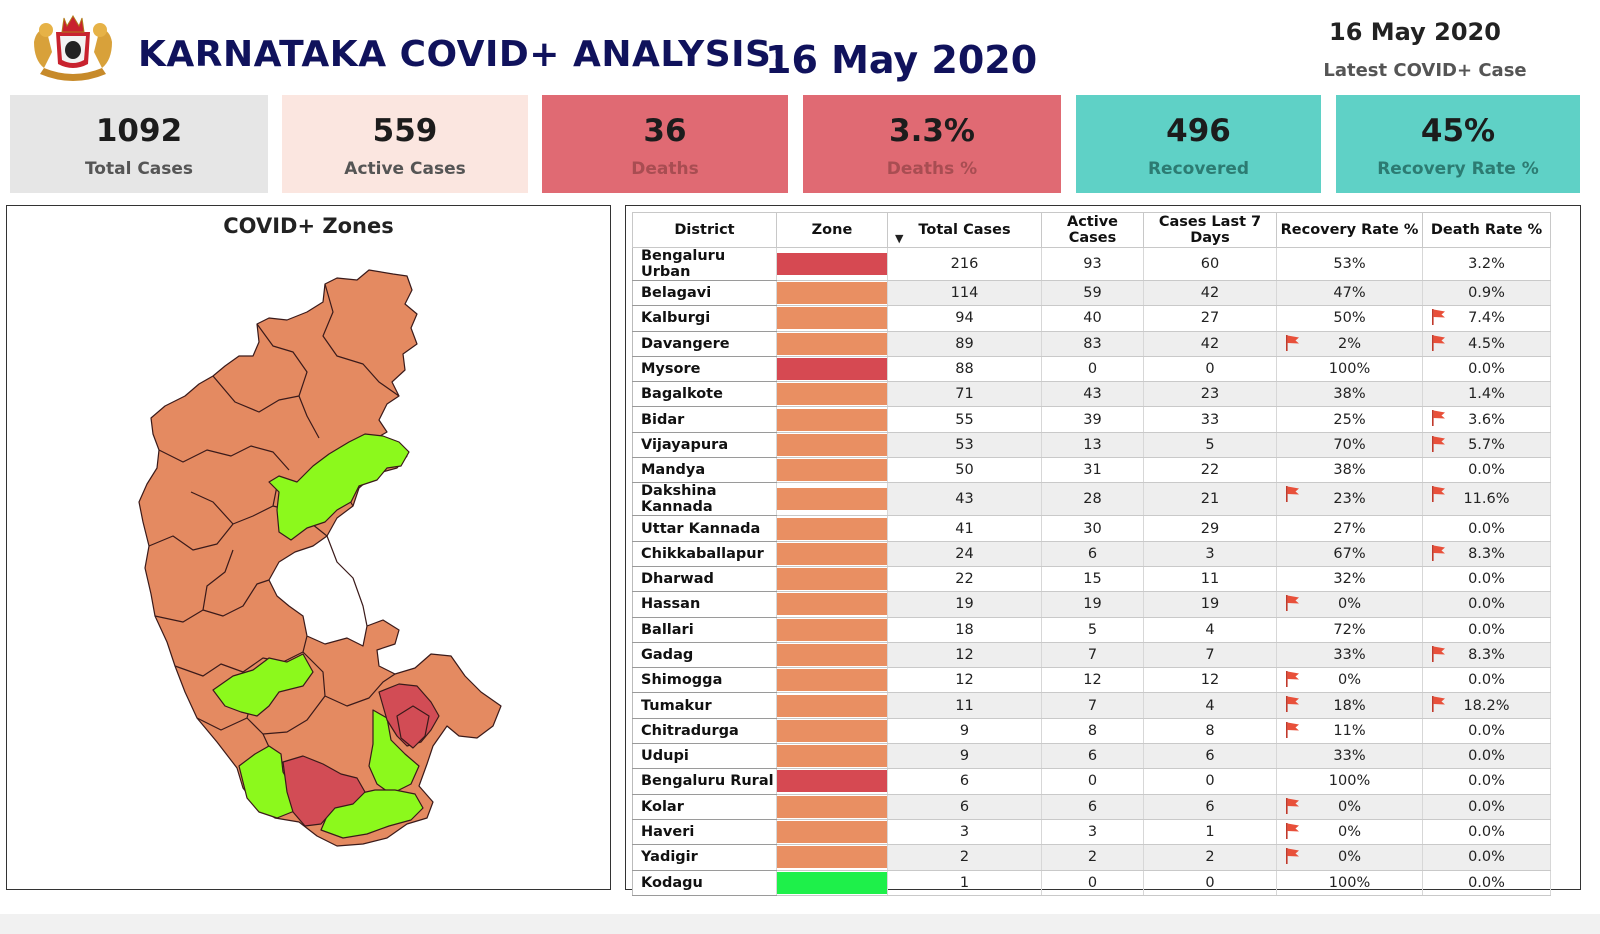  I want to click on recovery-rate-cell: 38%, so click(1349, 394).